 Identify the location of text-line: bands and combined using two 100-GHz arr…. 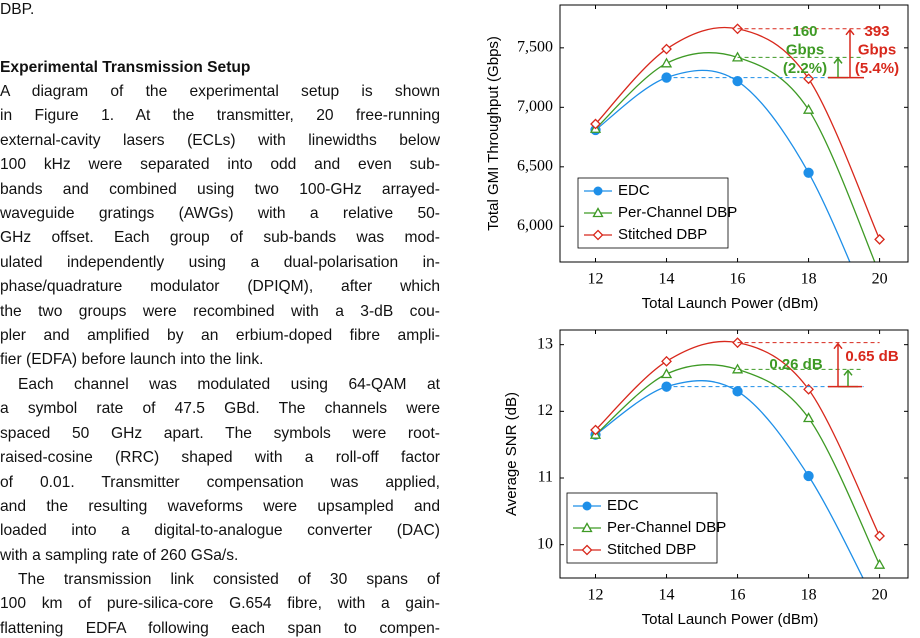
(220, 189).